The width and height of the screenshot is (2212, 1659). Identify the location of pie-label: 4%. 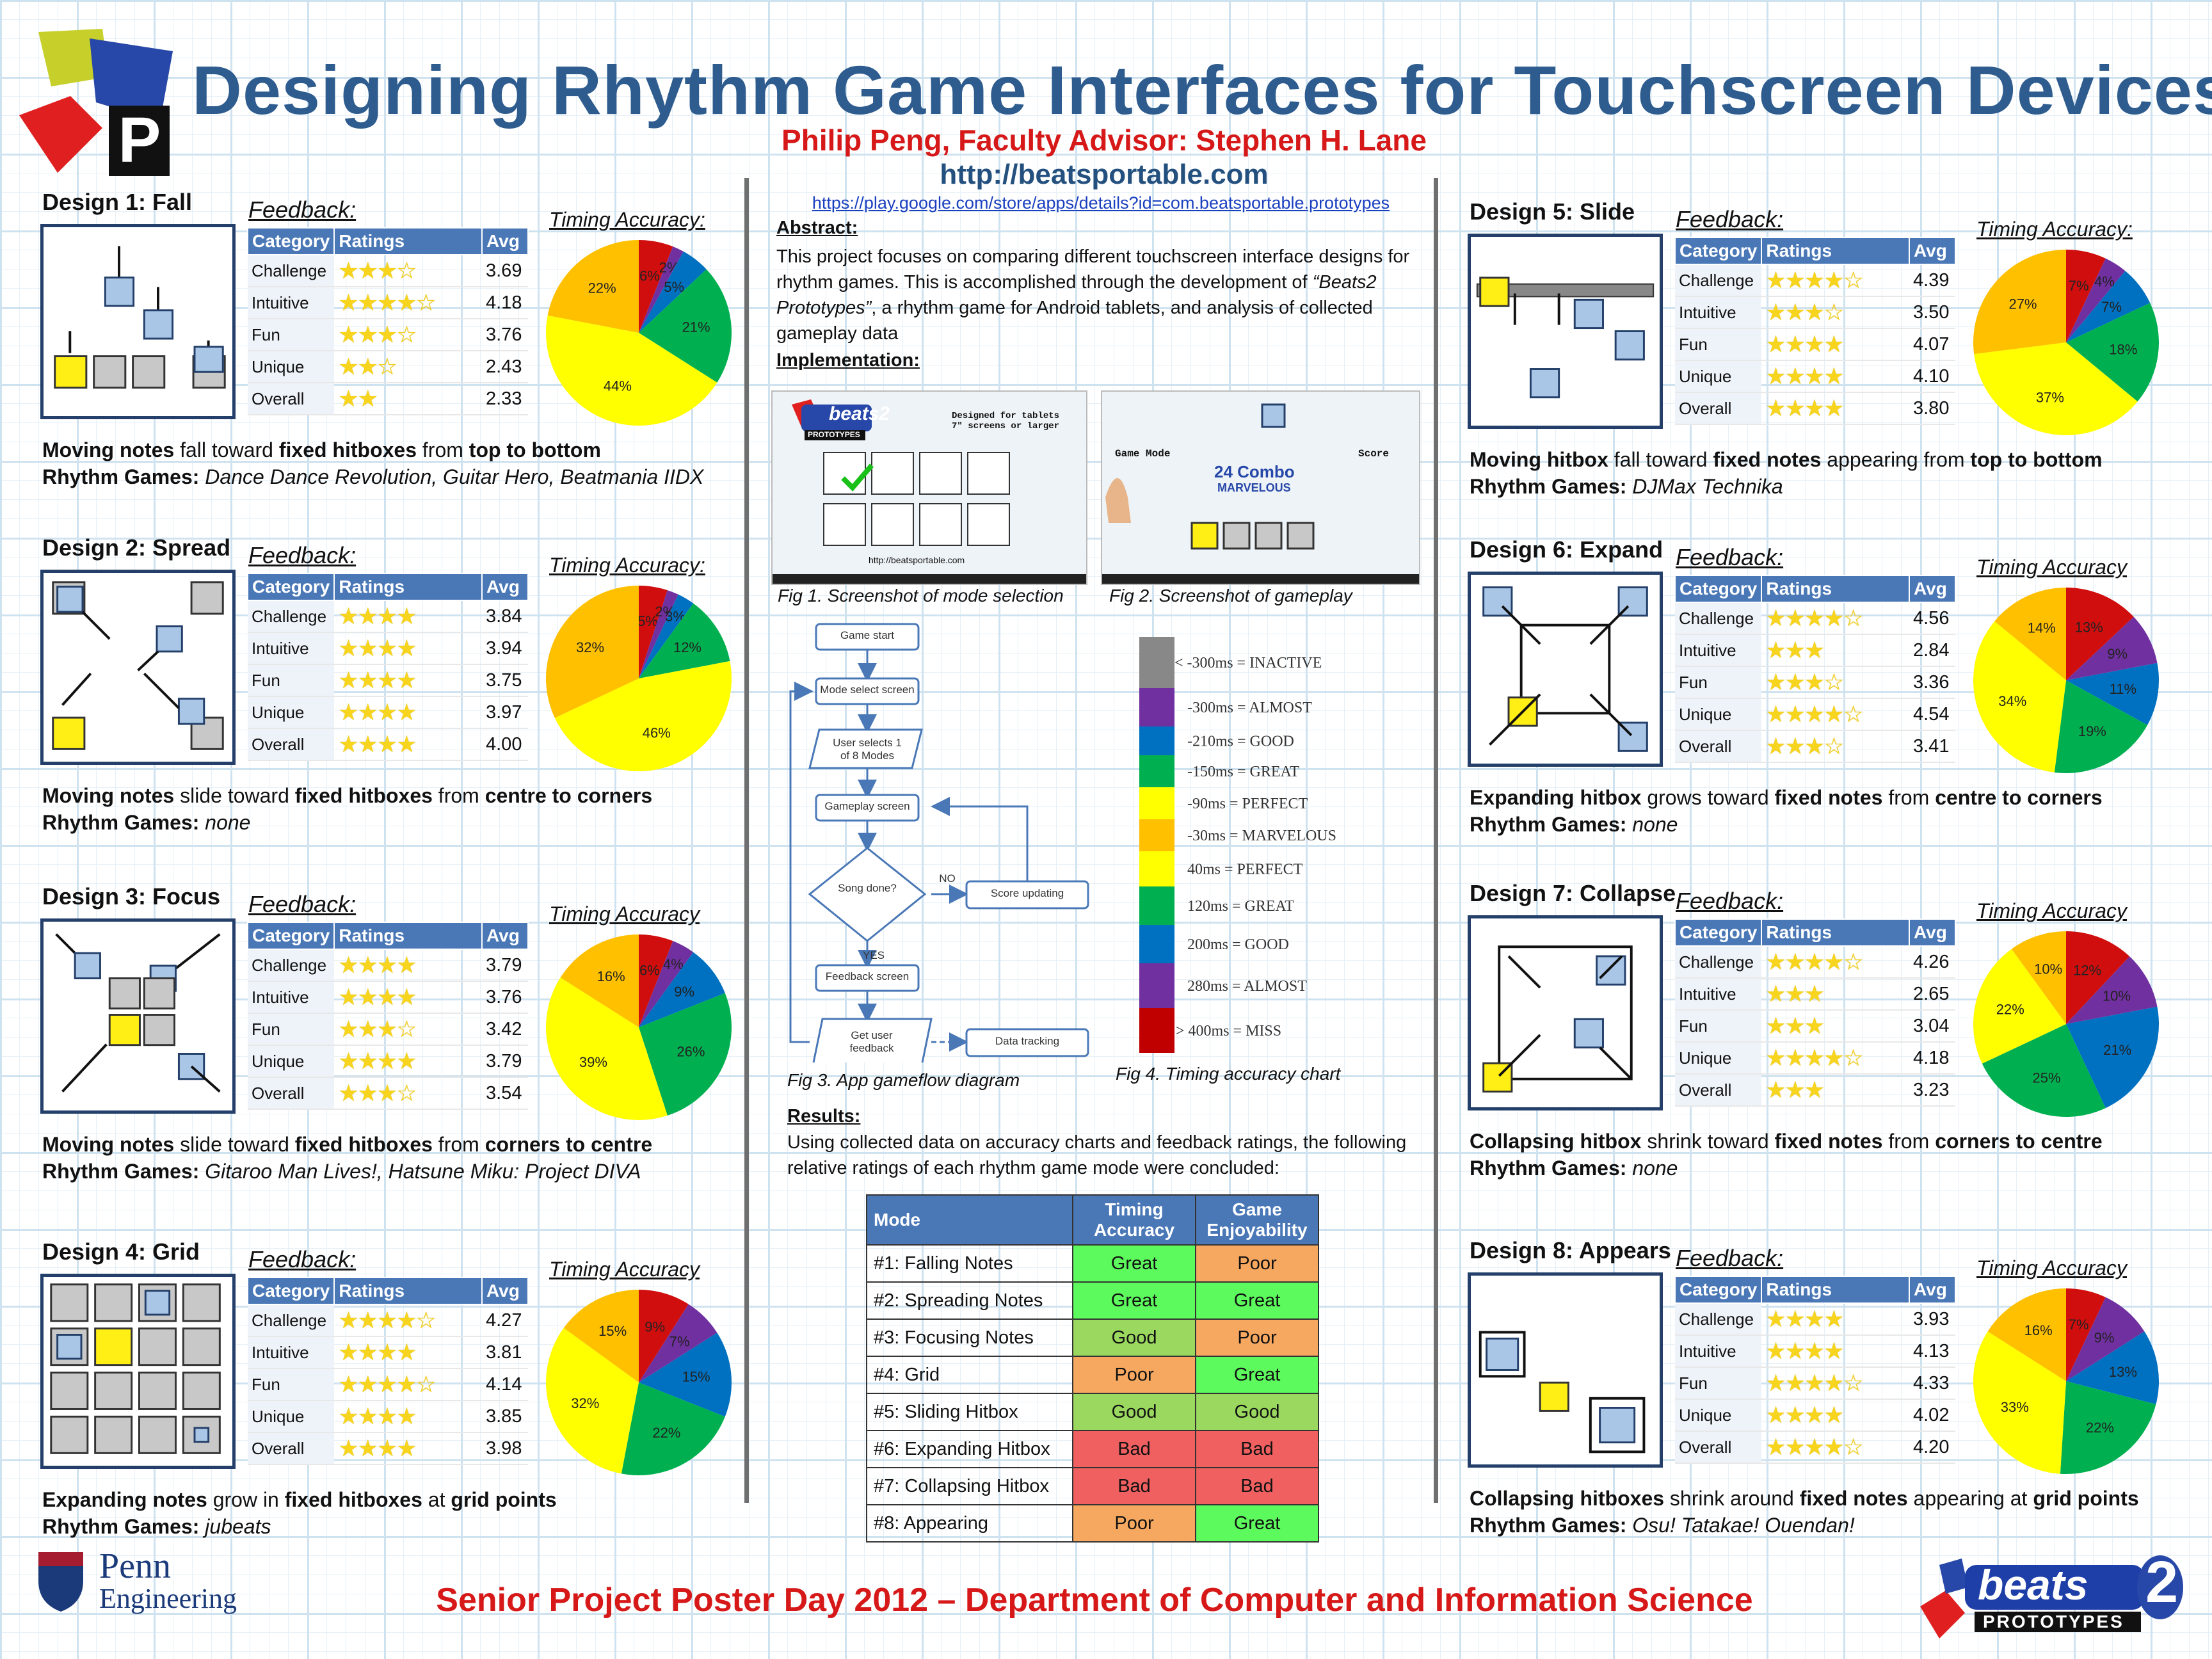
(2104, 281).